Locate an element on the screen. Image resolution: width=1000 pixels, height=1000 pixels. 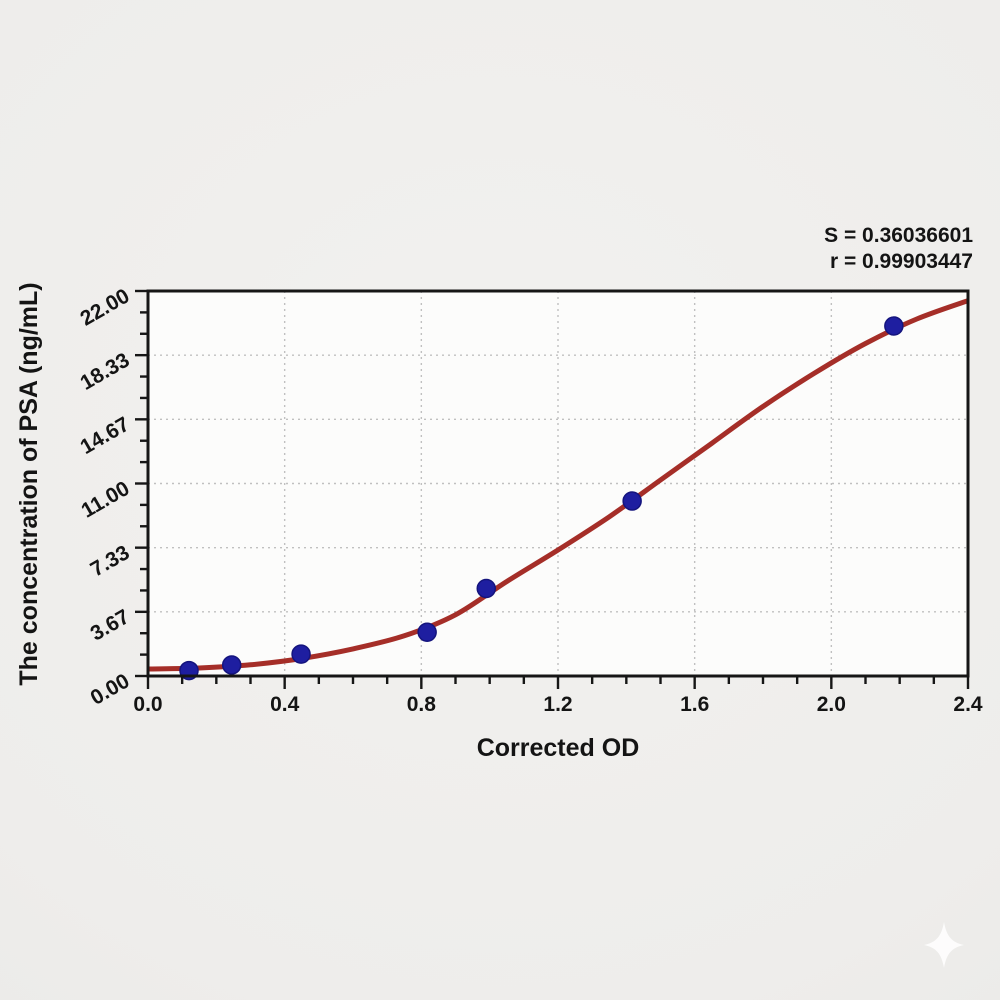
y-tick-label: 3.67 is located at coordinates (110, 625).